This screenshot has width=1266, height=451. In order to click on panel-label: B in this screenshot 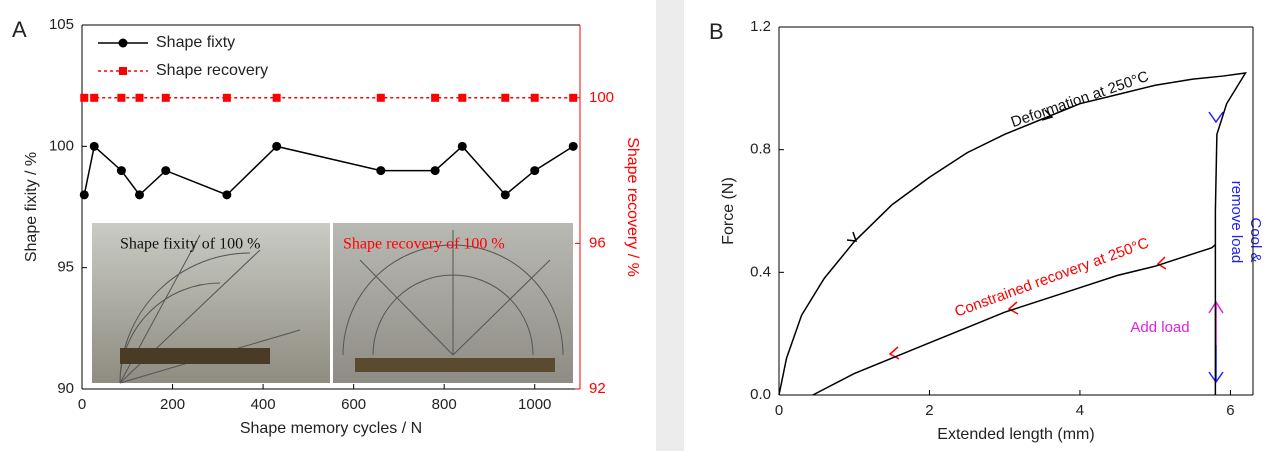, I will do `click(716, 31)`.